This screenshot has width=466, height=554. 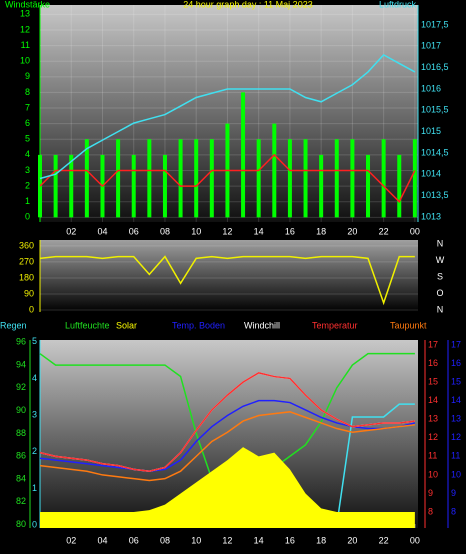 I want to click on y-tick-label: 82, so click(x=21, y=501).